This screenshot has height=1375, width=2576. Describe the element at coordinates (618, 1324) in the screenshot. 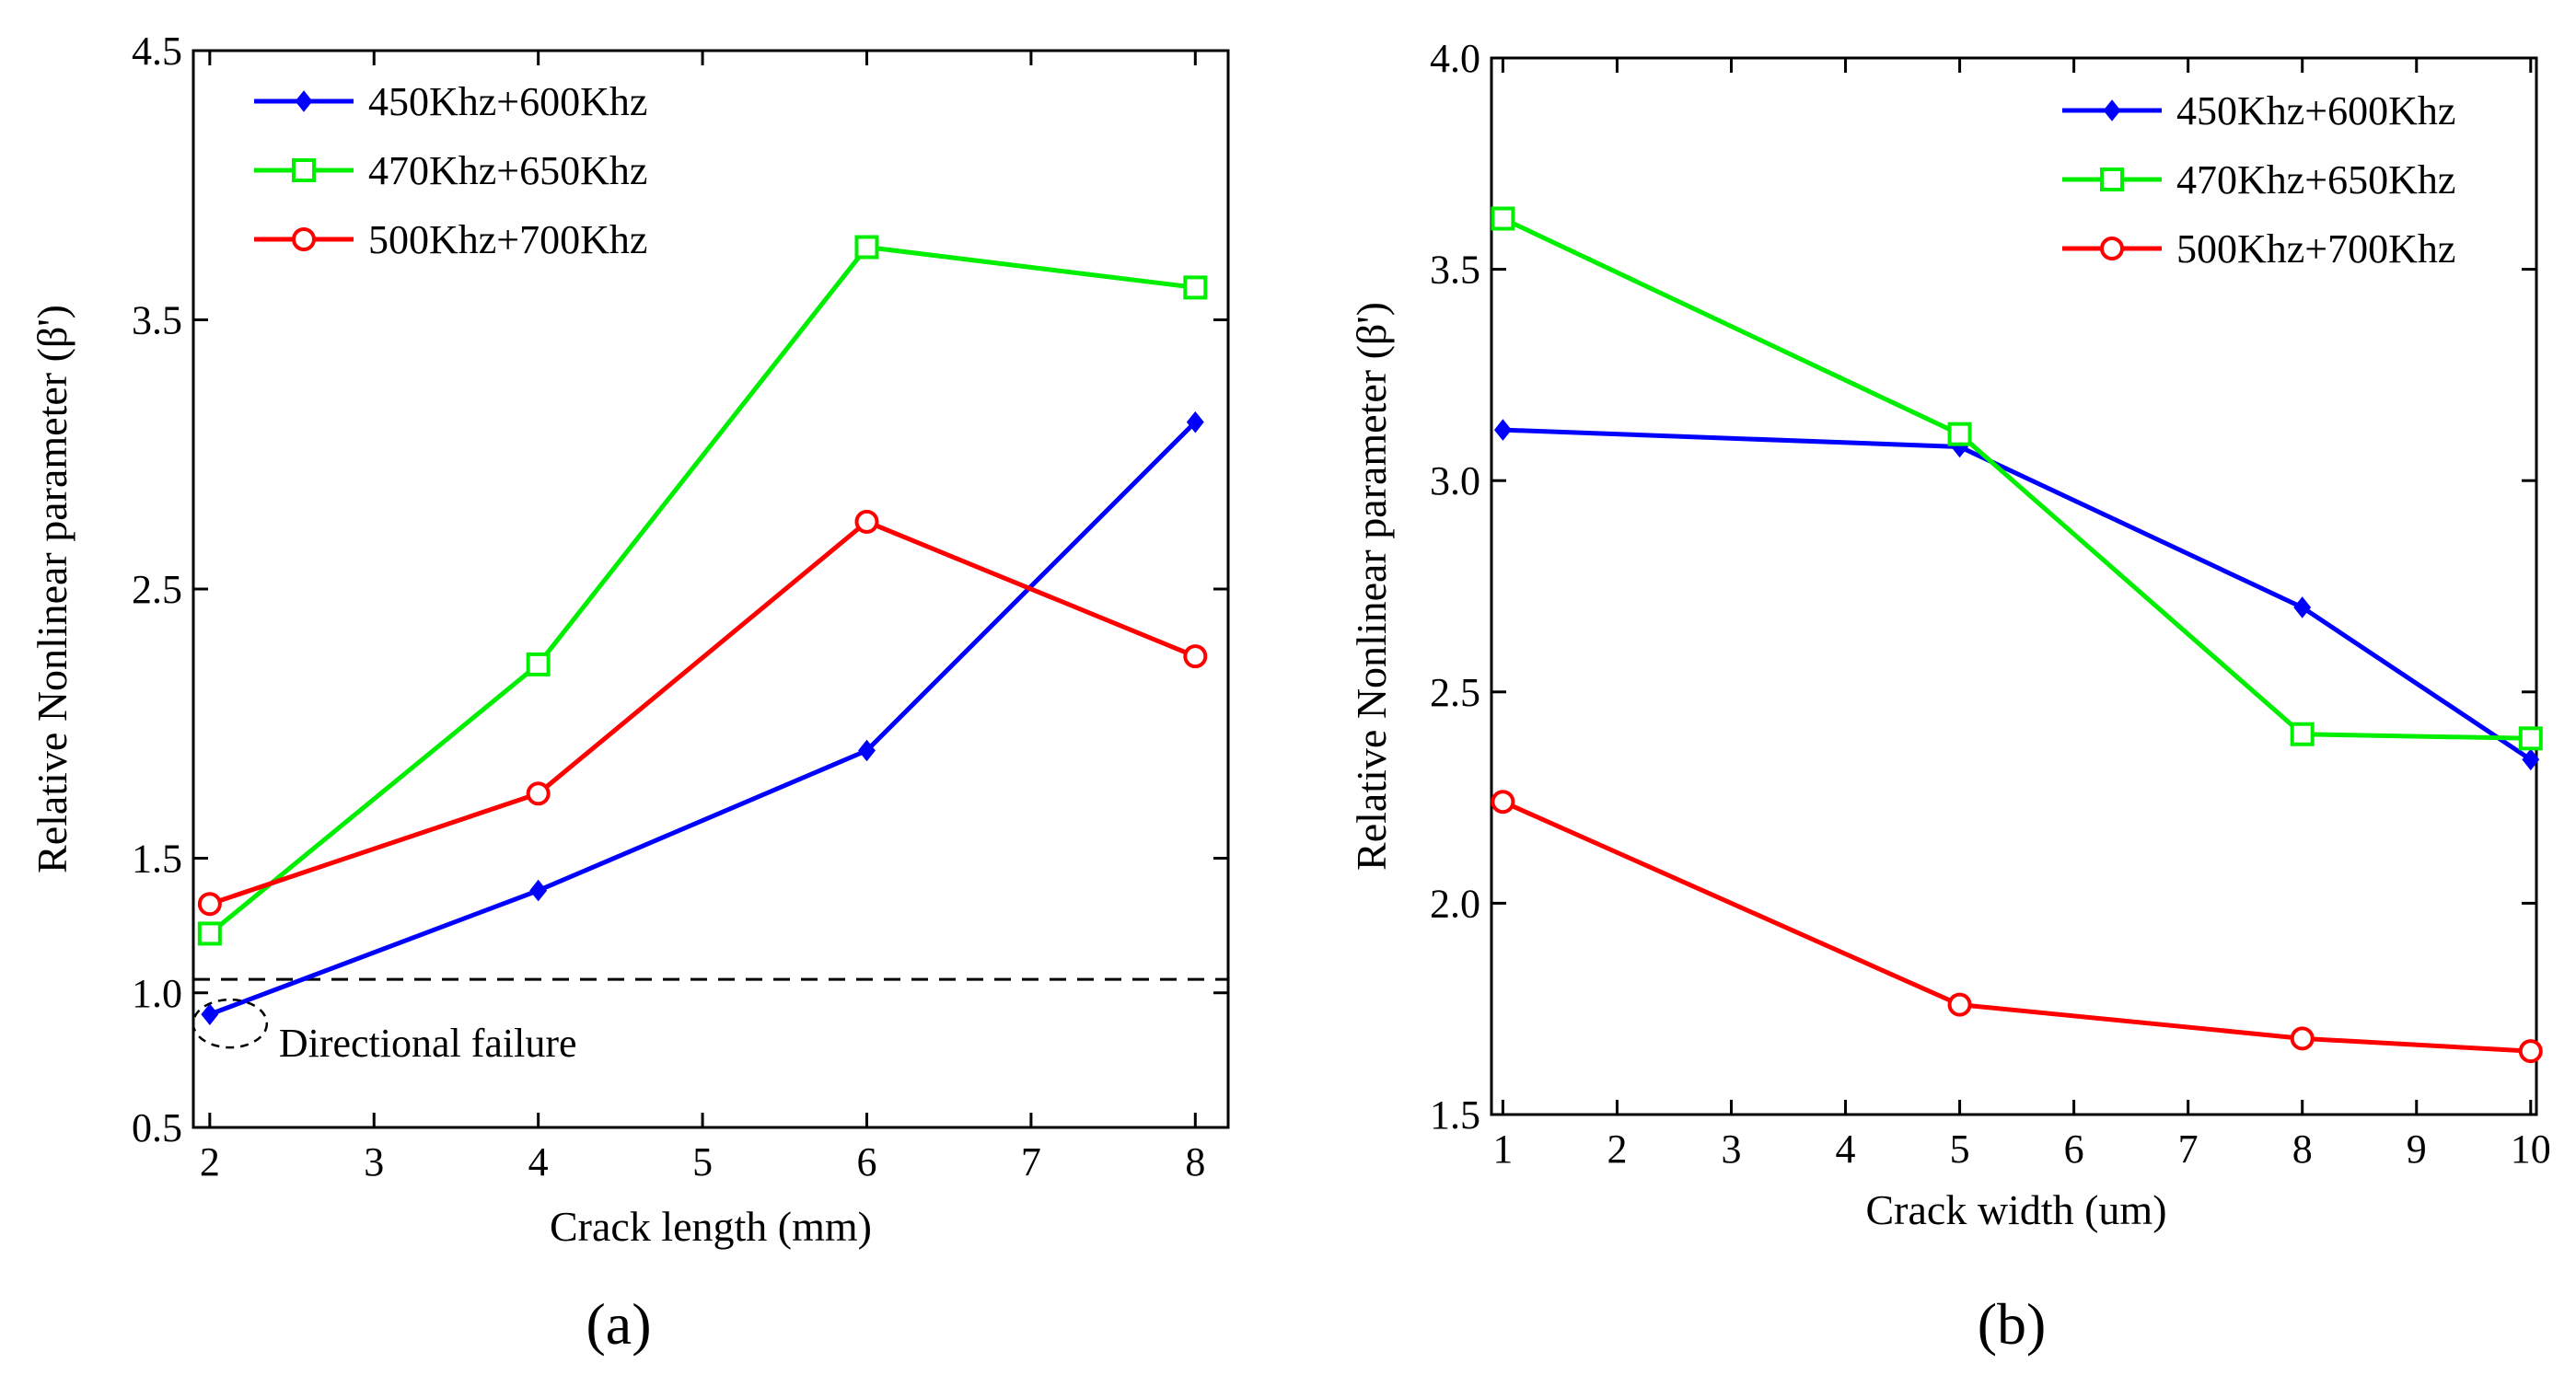

I see `panel-a-label: (a)` at that location.